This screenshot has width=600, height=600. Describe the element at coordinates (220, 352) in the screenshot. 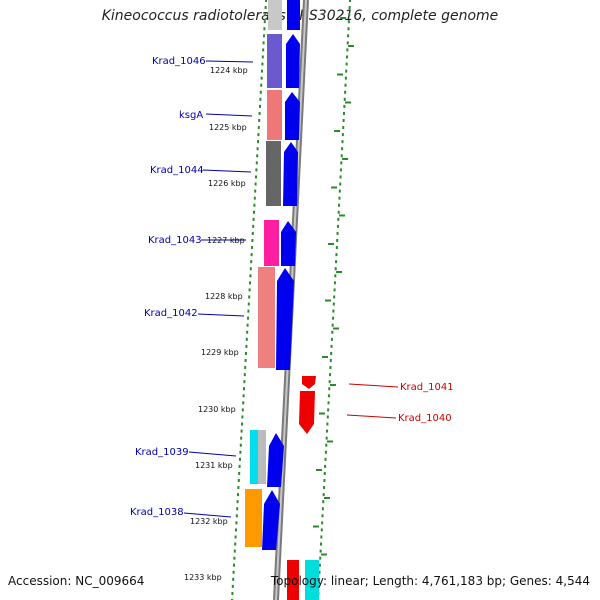

I see `kbp-label-5: 1229 kbp` at that location.